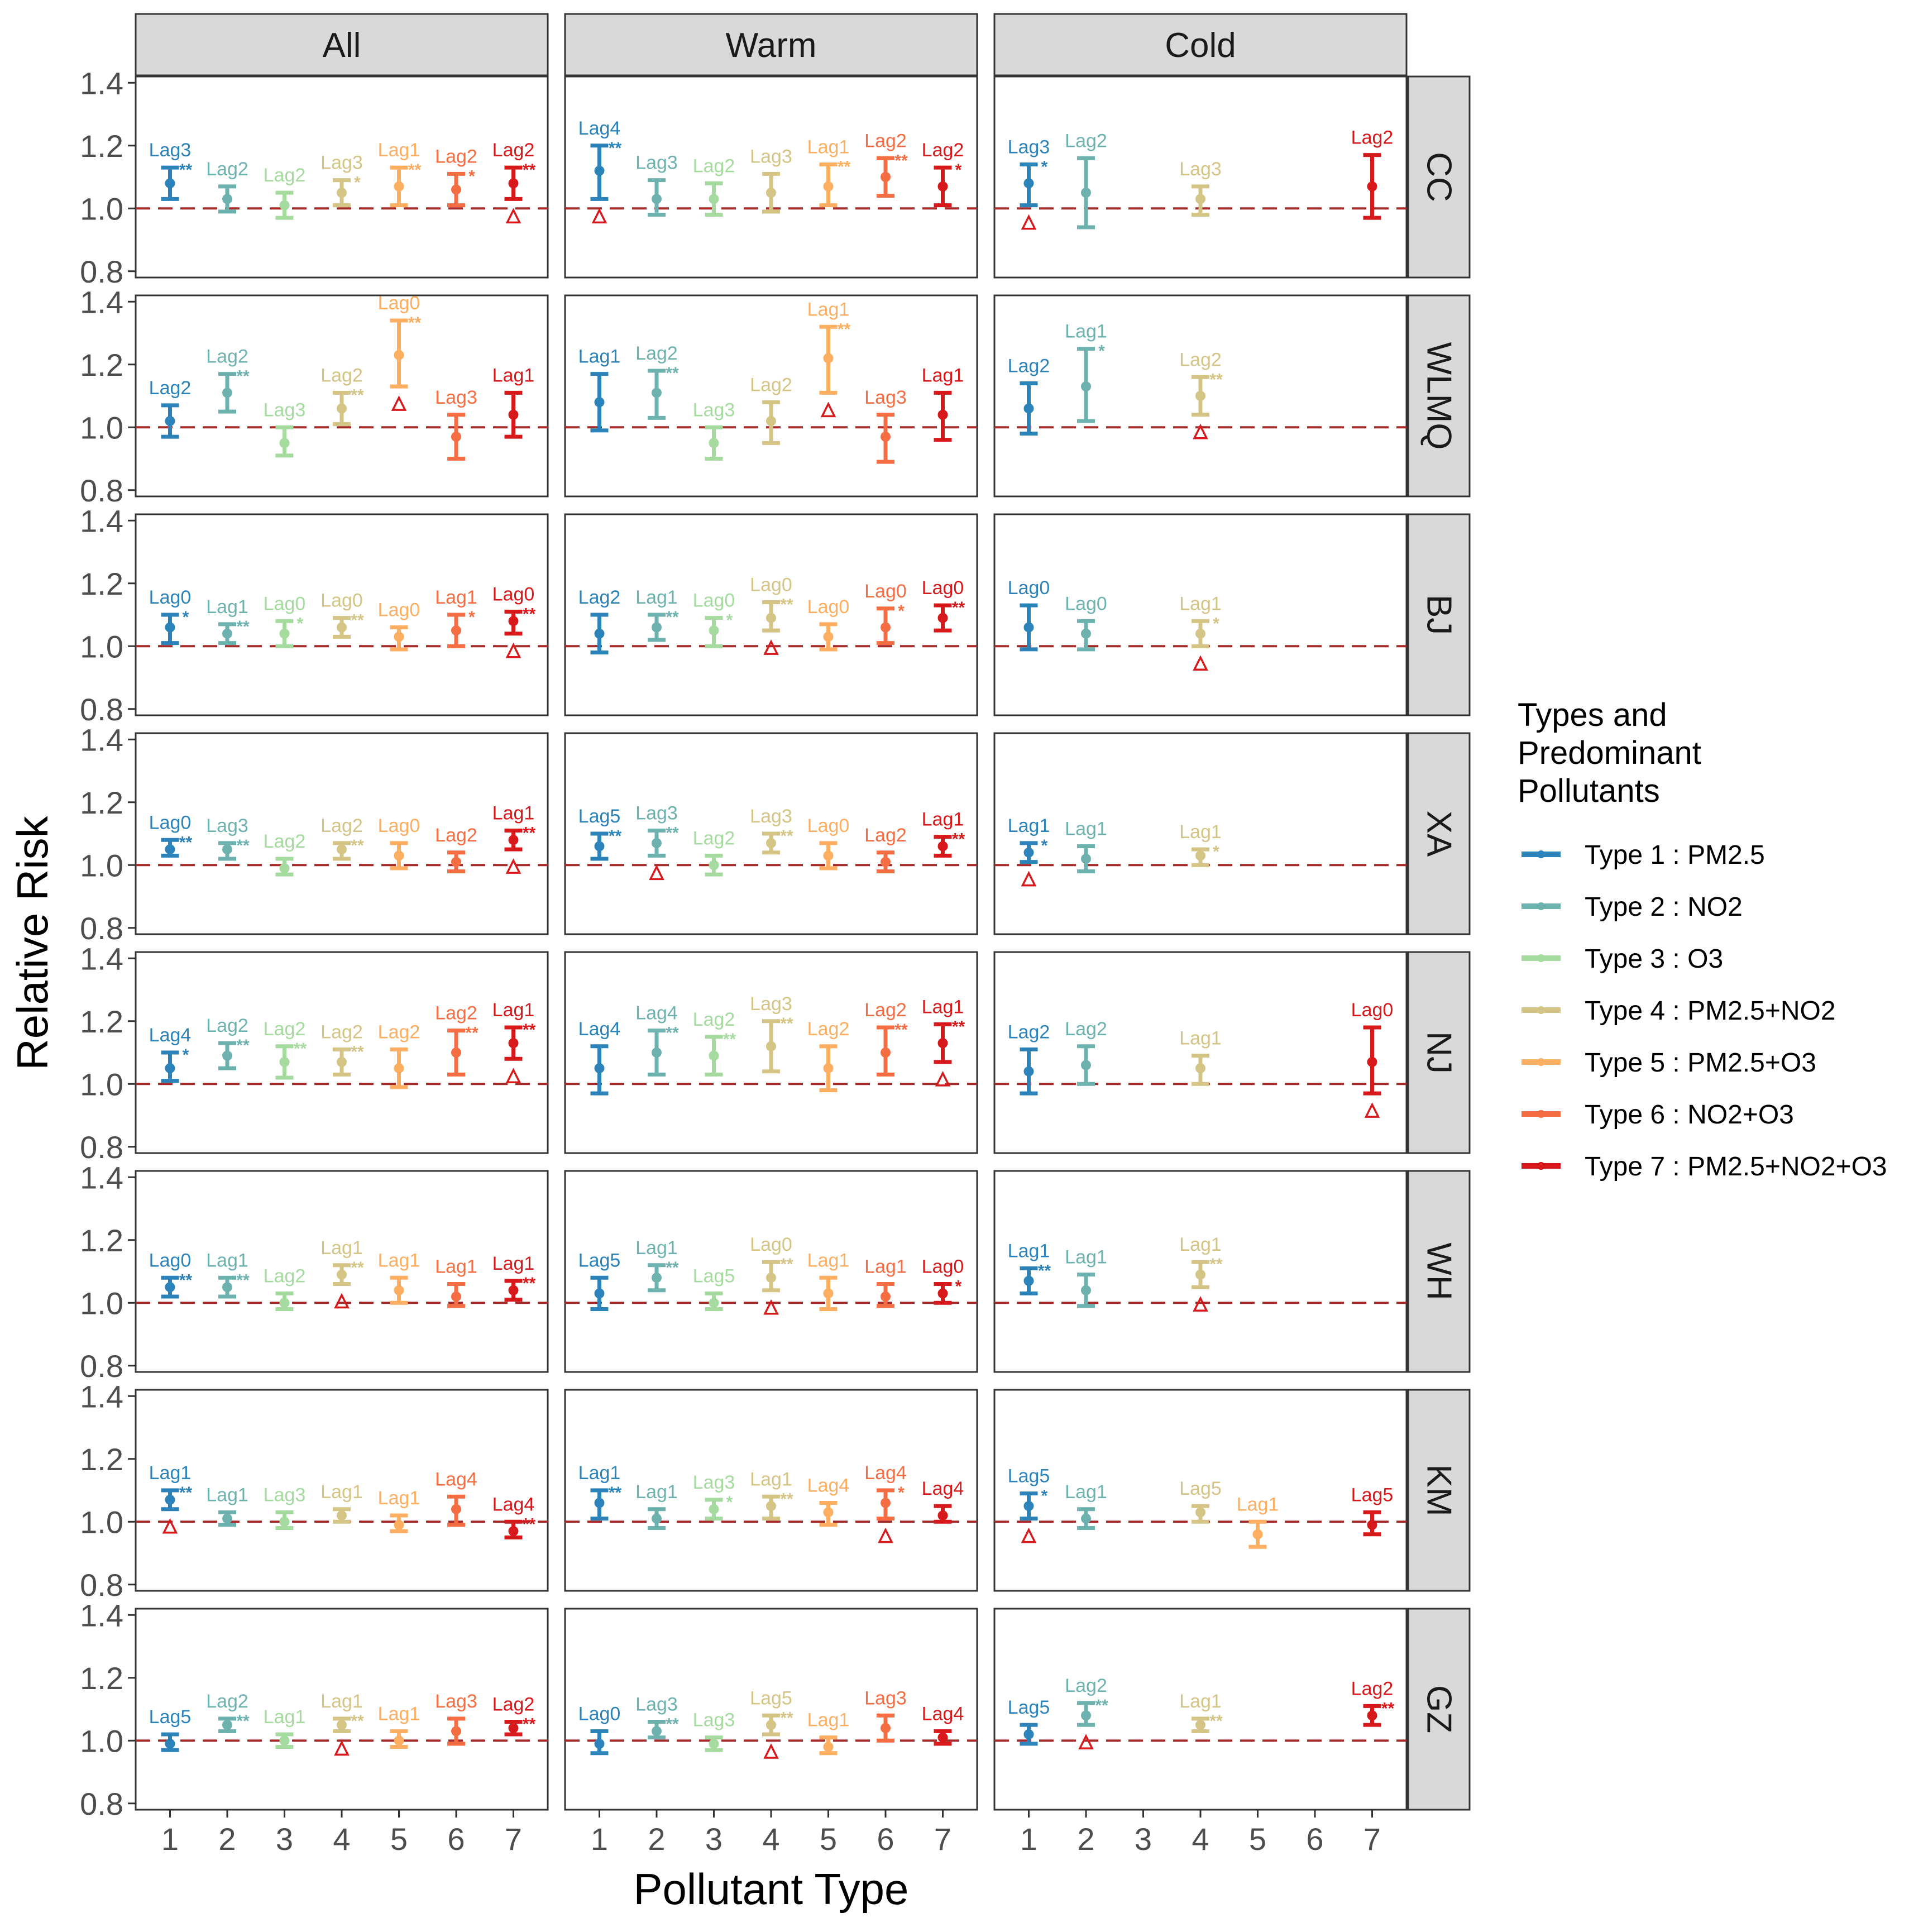  Describe the element at coordinates (1372, 173) in the screenshot. I see `point-type-7: Lag2` at that location.